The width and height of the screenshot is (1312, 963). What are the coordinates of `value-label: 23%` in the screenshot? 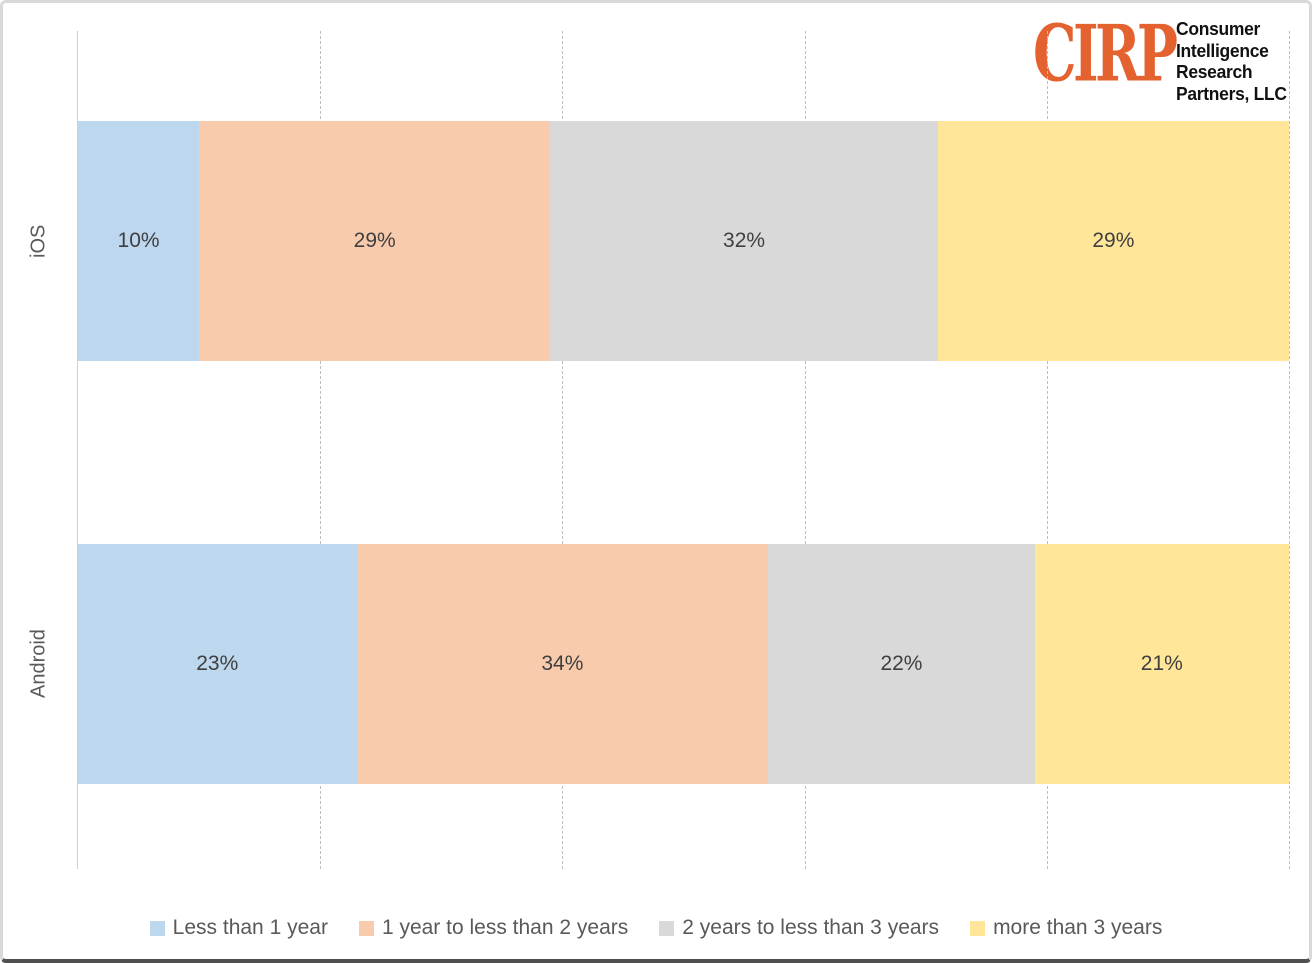 It's located at (217, 663).